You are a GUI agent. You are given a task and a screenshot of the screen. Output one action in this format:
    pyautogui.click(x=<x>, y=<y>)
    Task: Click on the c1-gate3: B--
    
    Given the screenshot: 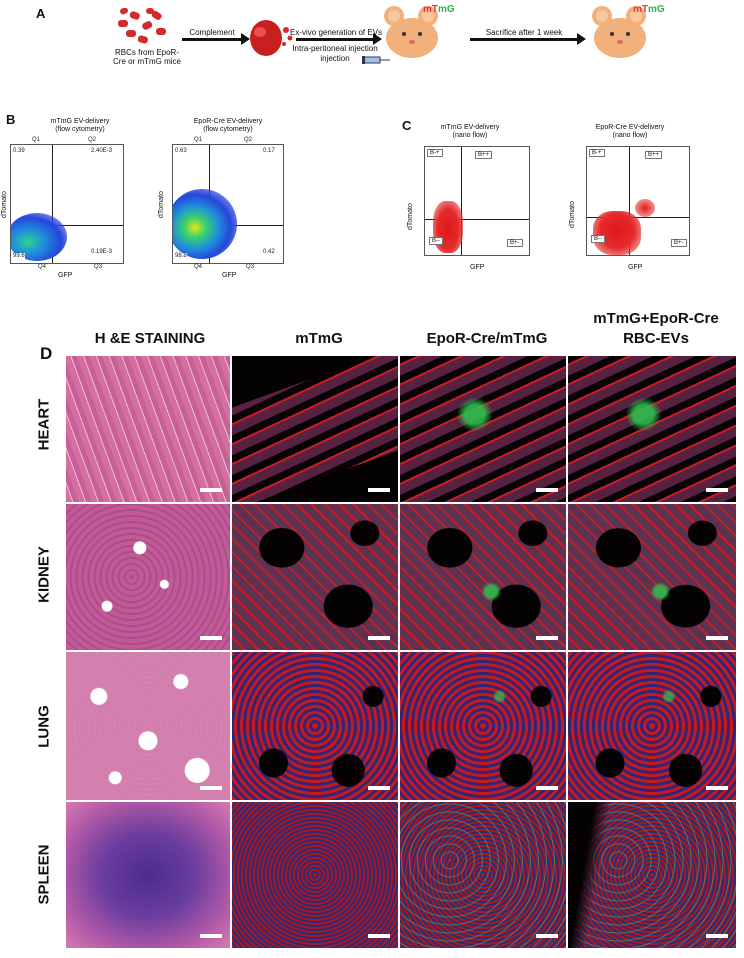 What is the action you would take?
    pyautogui.click(x=436, y=241)
    